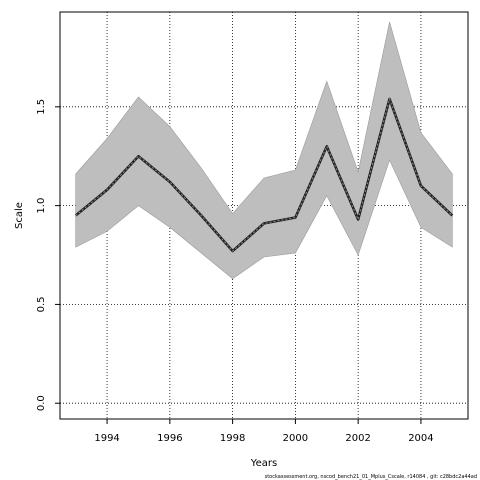  Describe the element at coordinates (41, 403) in the screenshot. I see `y-tick-label: 0.0` at that location.